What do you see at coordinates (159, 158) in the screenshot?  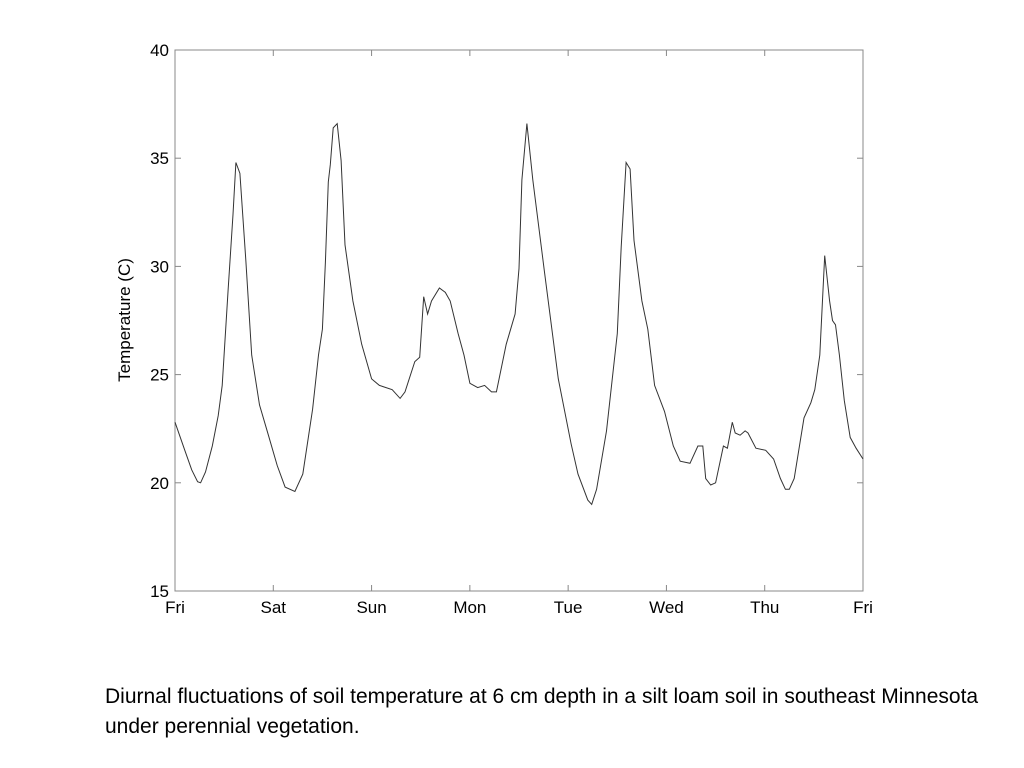 I see `y-tick-label: 35` at bounding box center [159, 158].